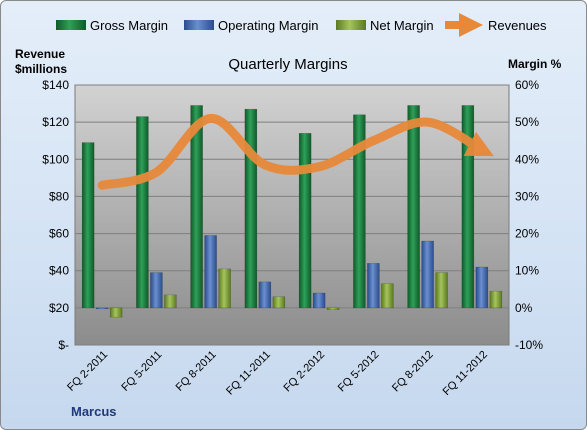 The height and width of the screenshot is (430, 587). What do you see at coordinates (527, 234) in the screenshot?
I see `right-tick-label: 20%` at bounding box center [527, 234].